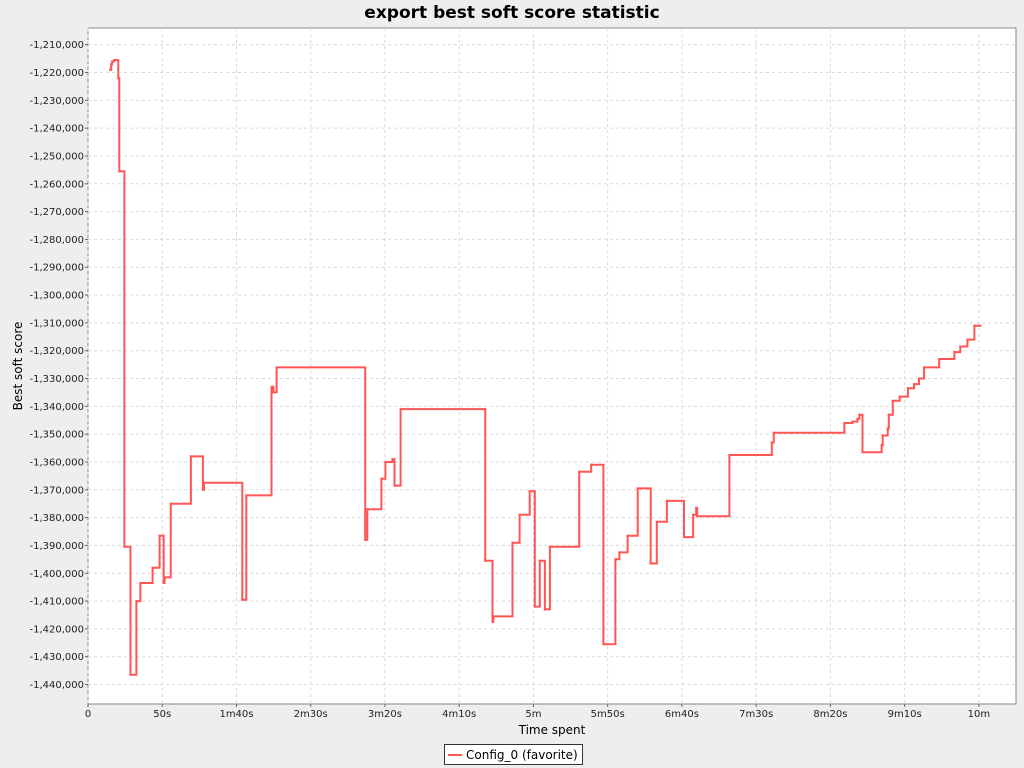 The image size is (1024, 768). Describe the element at coordinates (385, 714) in the screenshot. I see `x-tick-label: 3m20s` at that location.